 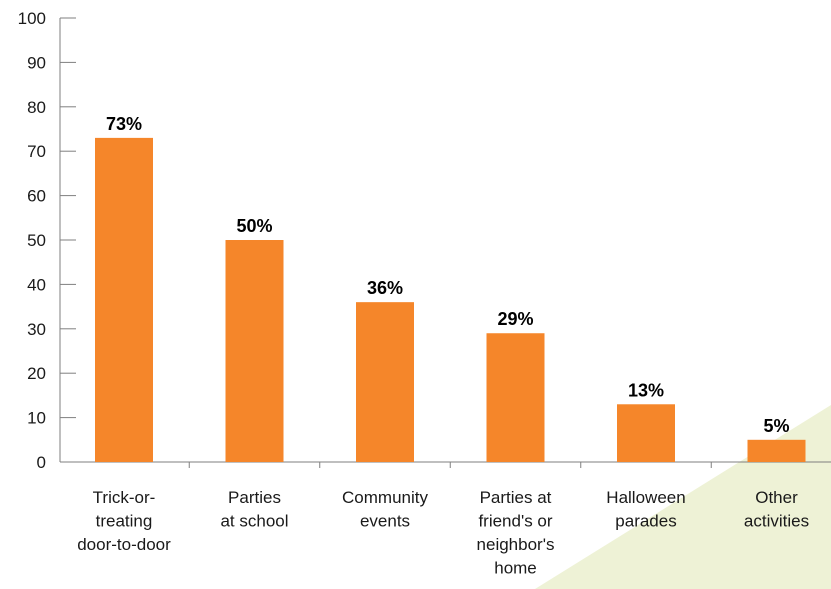 What do you see at coordinates (41, 462) in the screenshot?
I see `y-tick-label: 0` at bounding box center [41, 462].